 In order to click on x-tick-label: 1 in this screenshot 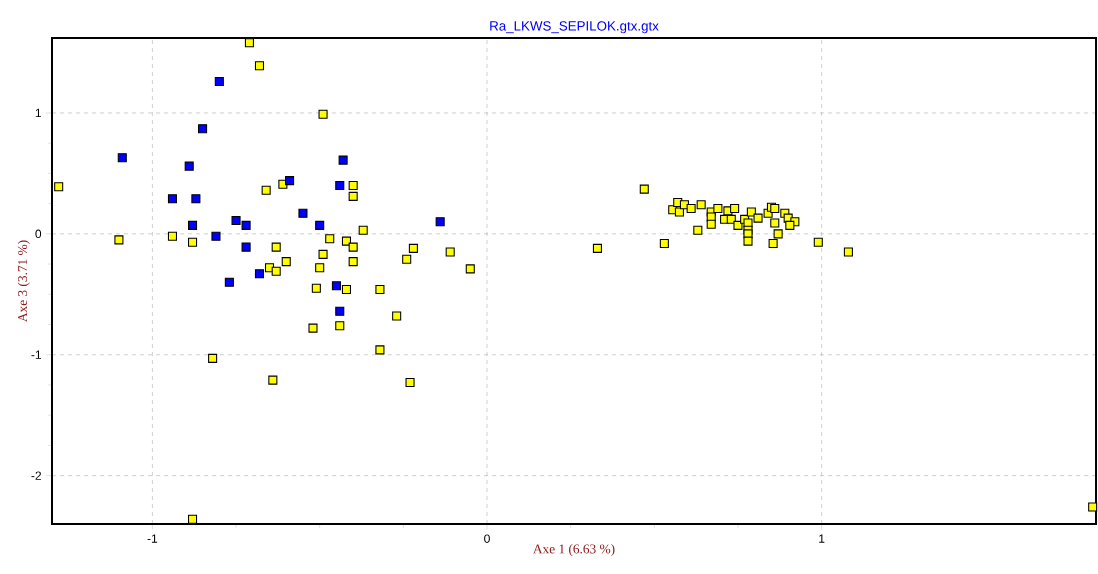, I will do `click(822, 538)`.